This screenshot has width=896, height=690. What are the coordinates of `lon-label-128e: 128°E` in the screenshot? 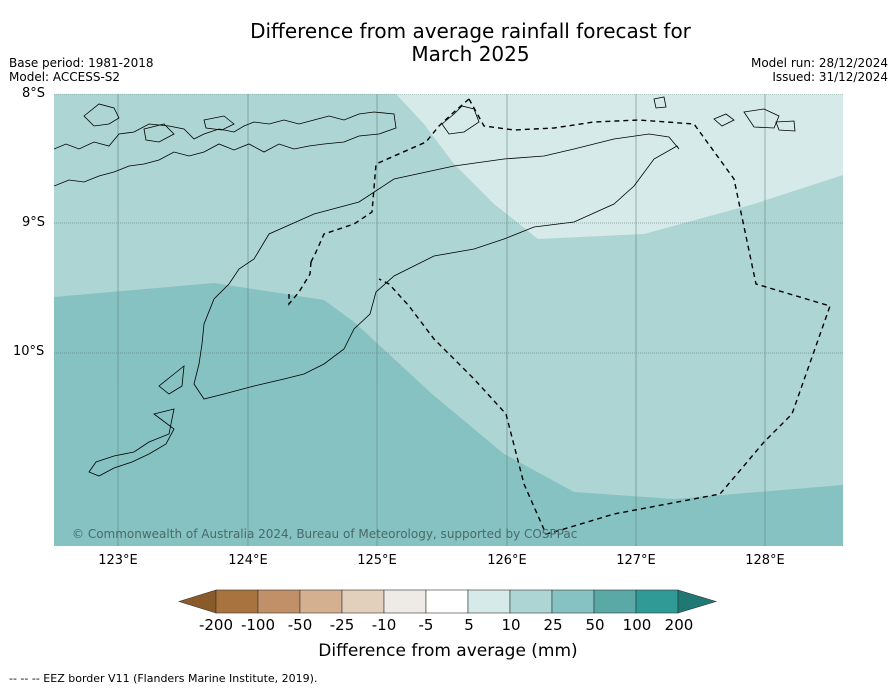 It's located at (765, 560).